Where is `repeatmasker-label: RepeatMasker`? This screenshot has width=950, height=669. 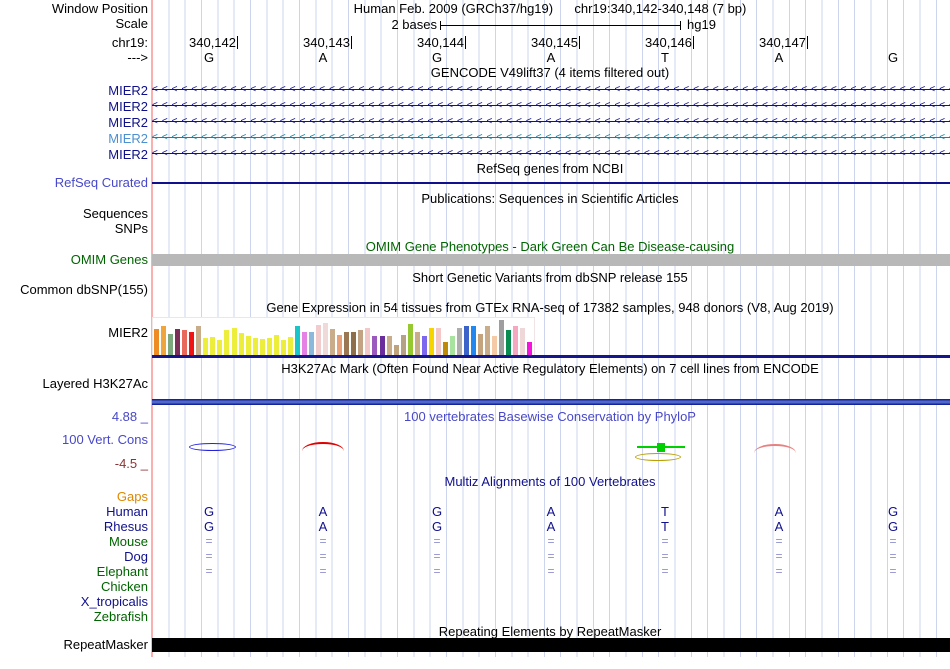
repeatmasker-label: RepeatMasker is located at coordinates (105, 644).